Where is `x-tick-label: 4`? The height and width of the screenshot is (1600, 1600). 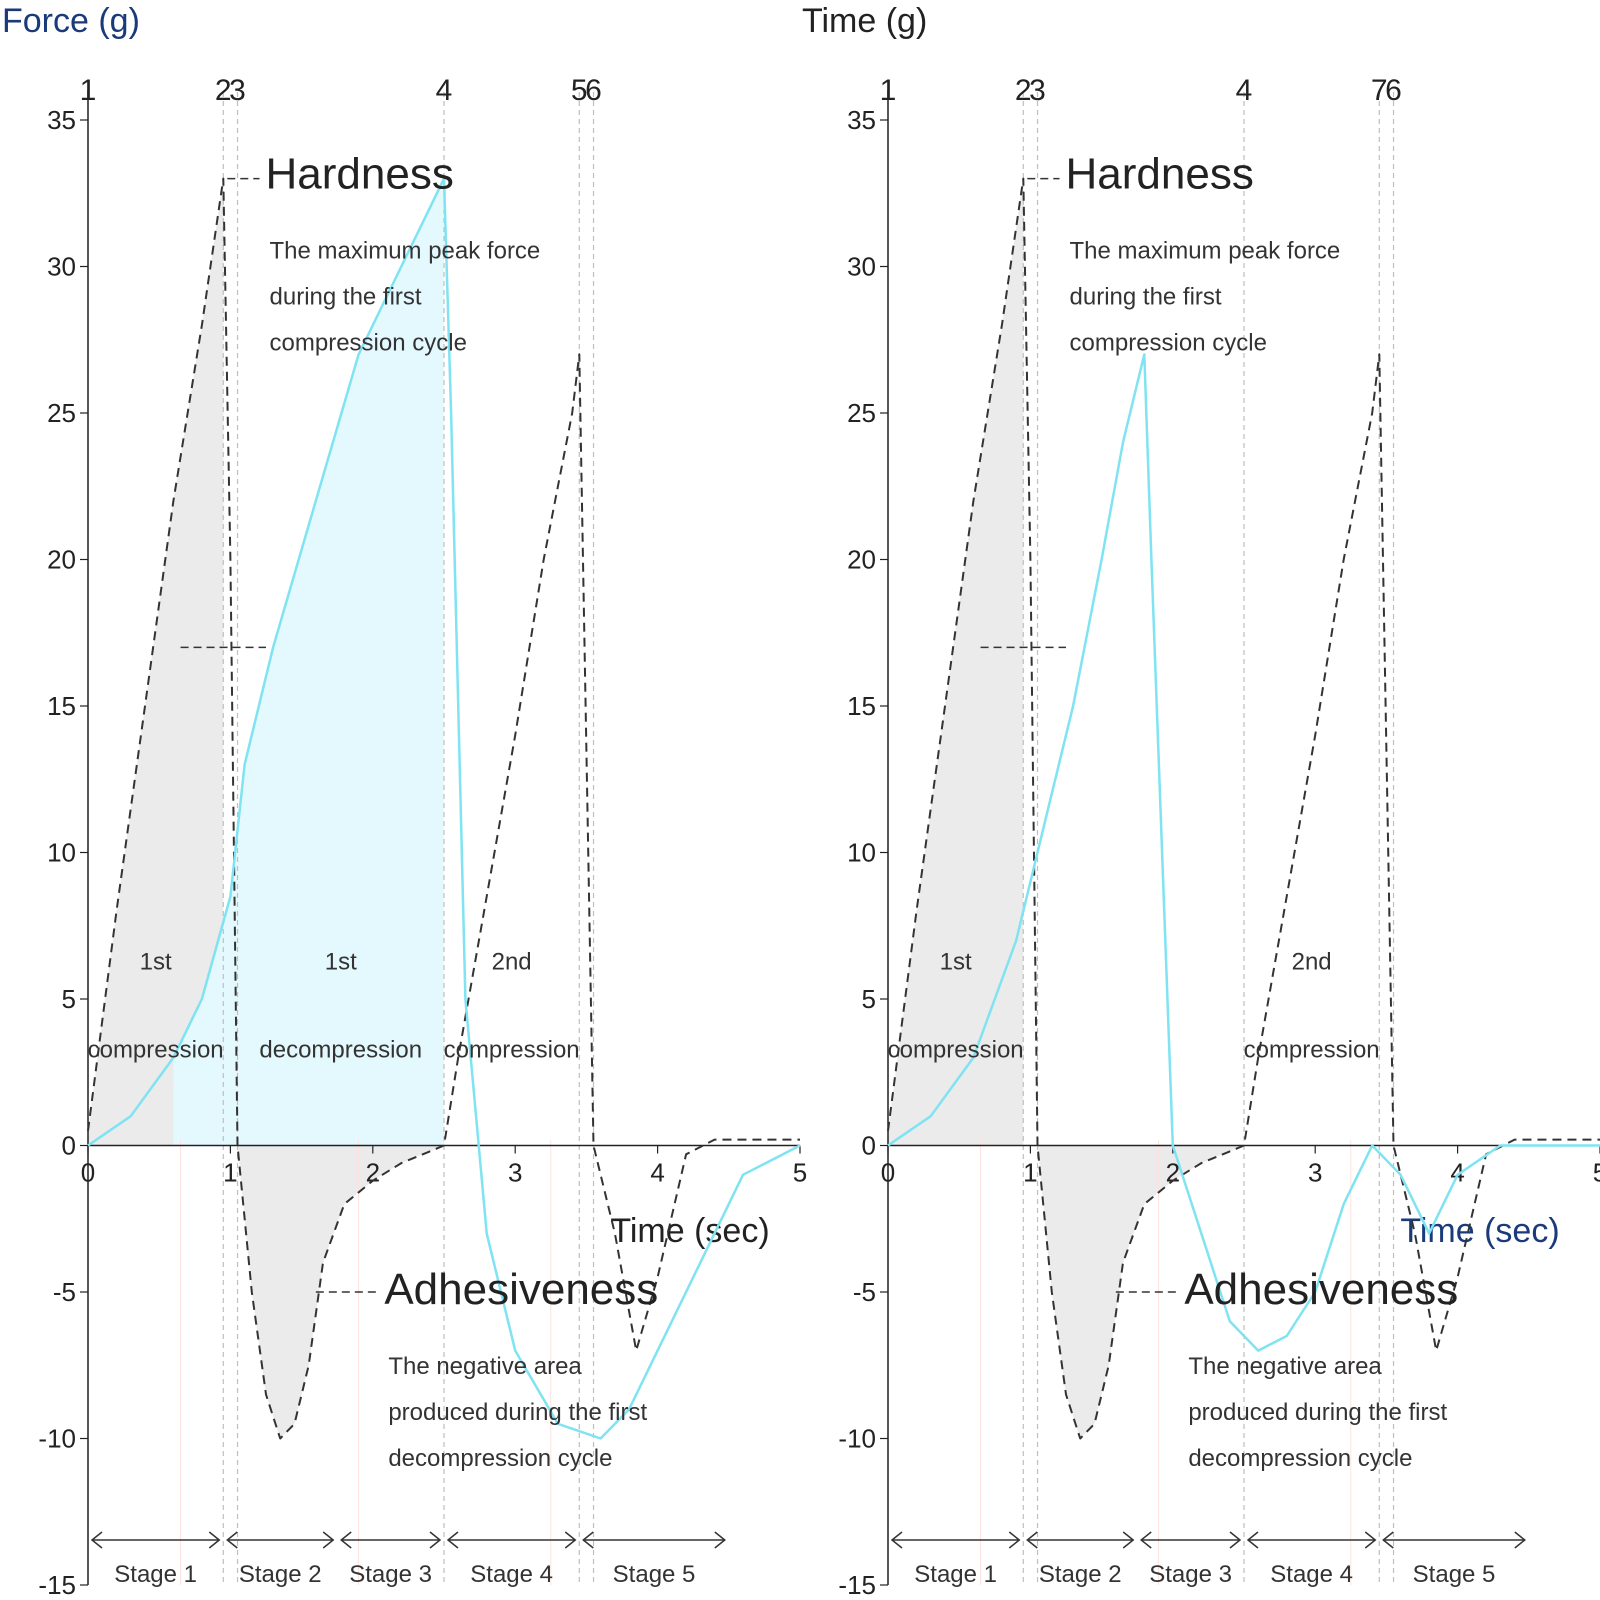
x-tick-label: 4 is located at coordinates (657, 1173).